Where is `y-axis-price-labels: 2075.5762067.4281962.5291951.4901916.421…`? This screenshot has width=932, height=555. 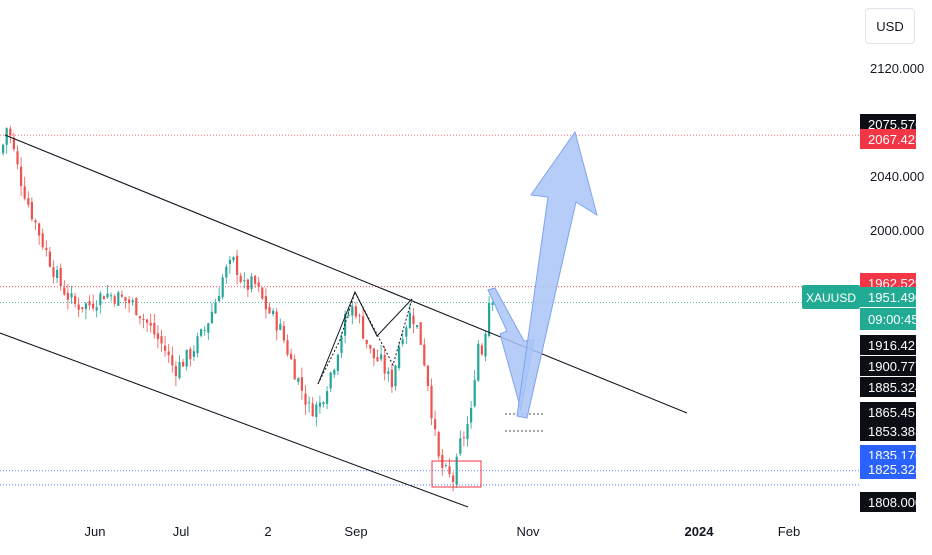
y-axis-price-labels: 2075.5762067.4281962.5291951.4901916.421… is located at coordinates (891, 313).